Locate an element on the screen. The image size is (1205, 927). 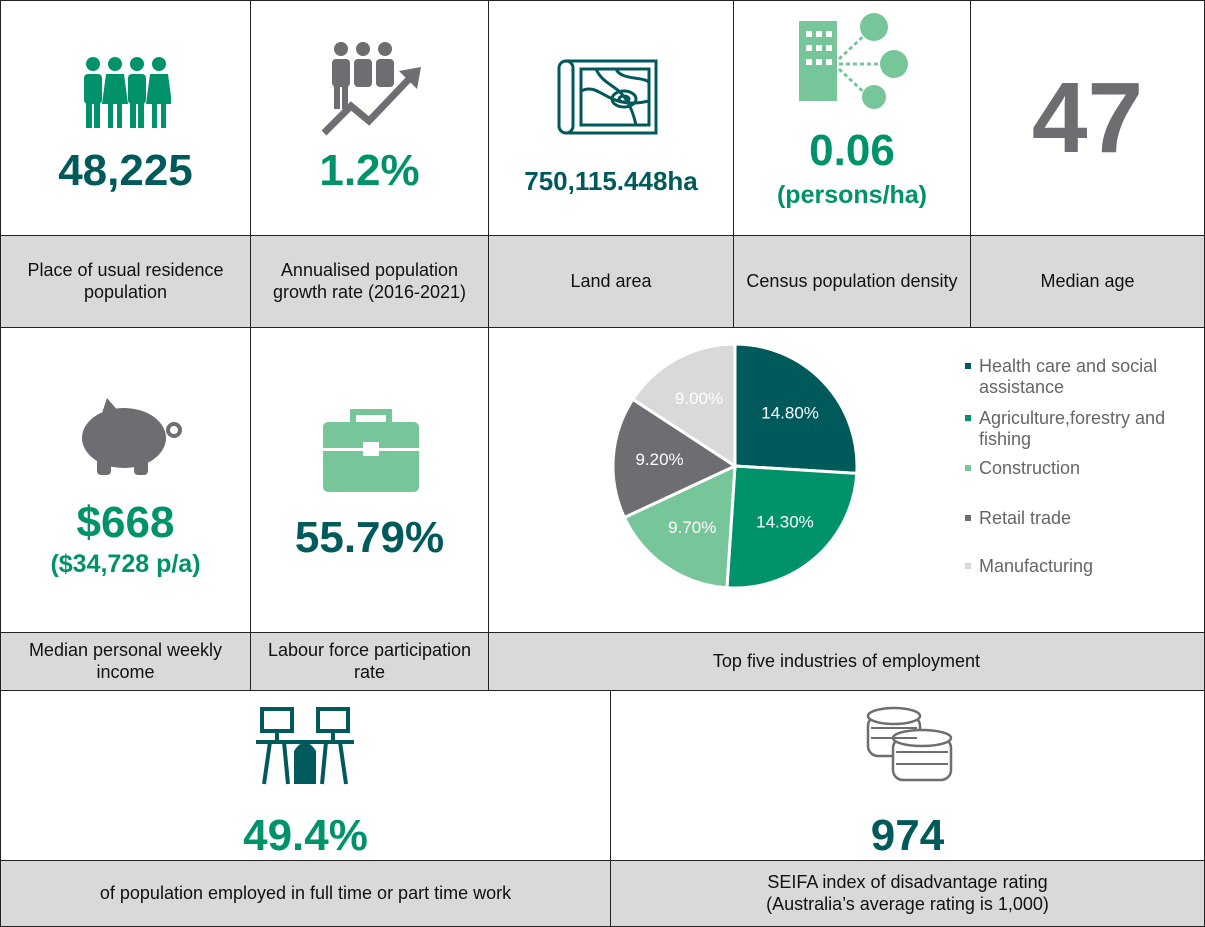
tile: 974 is located at coordinates (907, 775).